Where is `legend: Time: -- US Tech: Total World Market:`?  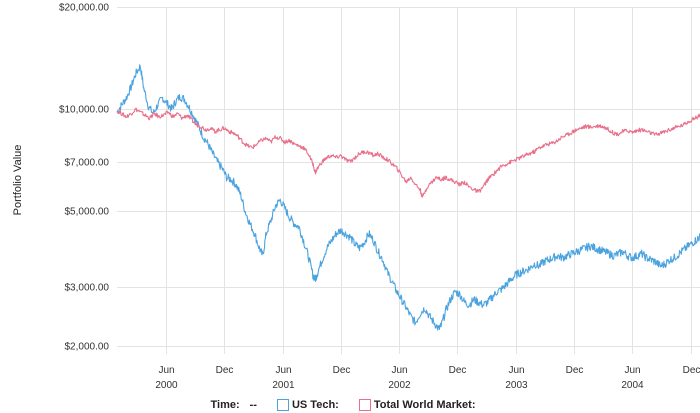
legend: Time: -- US Tech: Total World Market: is located at coordinates (350, 405).